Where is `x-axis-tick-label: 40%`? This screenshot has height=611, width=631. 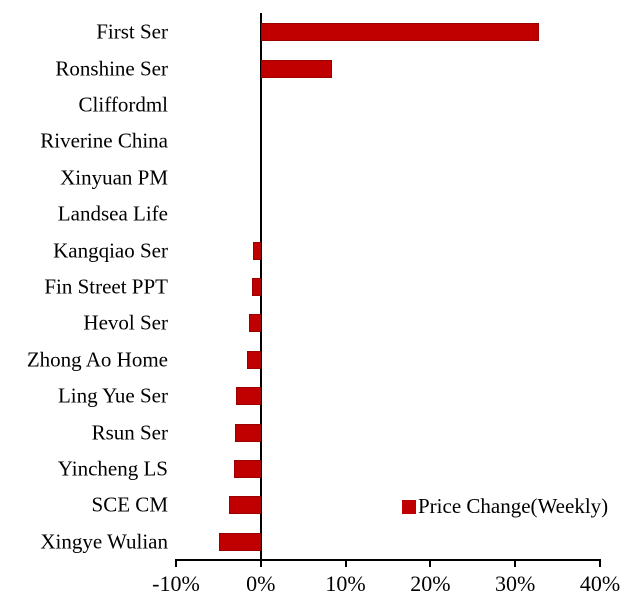 x-axis-tick-label: 40% is located at coordinates (600, 583).